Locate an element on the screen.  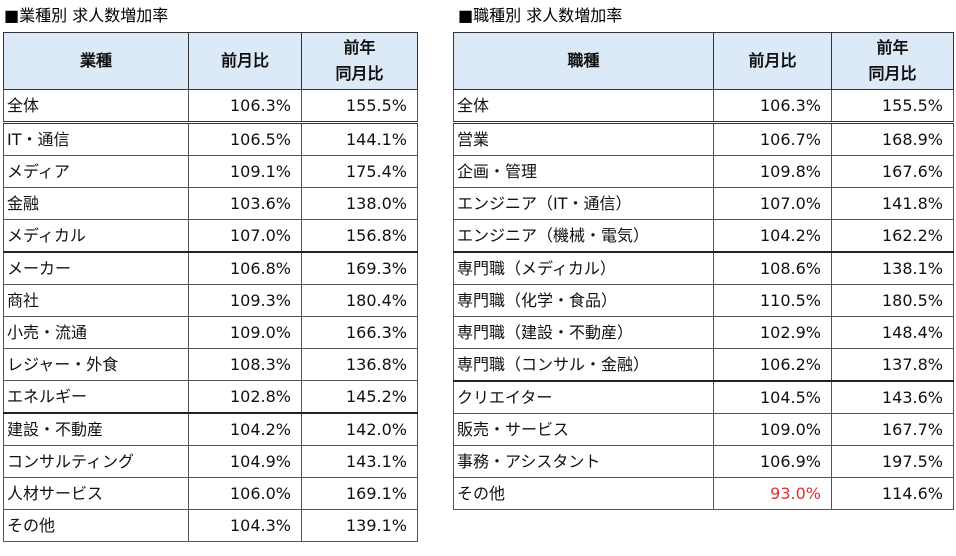
row-yoy-cell: 138.0% is located at coordinates (359, 203).